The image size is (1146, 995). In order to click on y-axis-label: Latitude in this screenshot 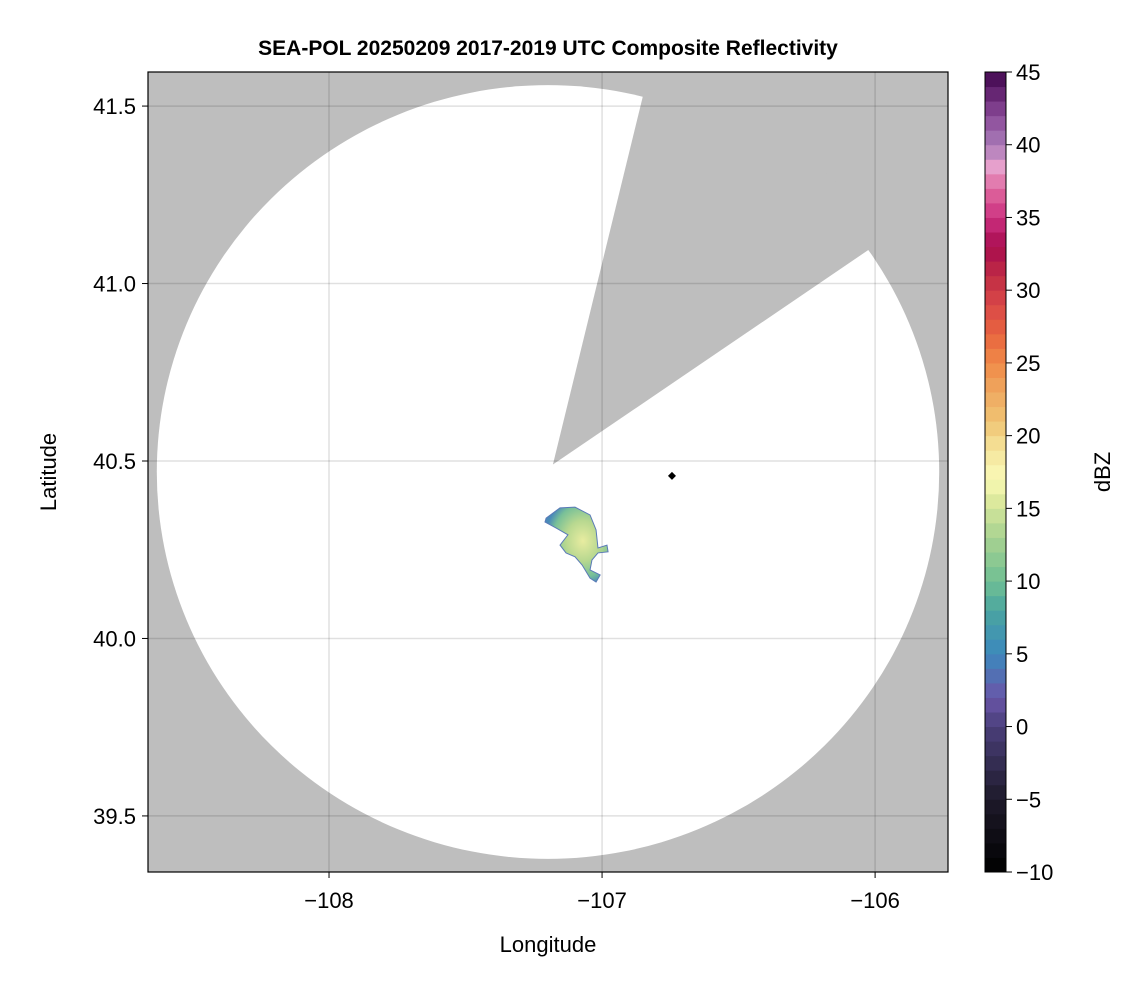, I will do `click(48, 472)`.